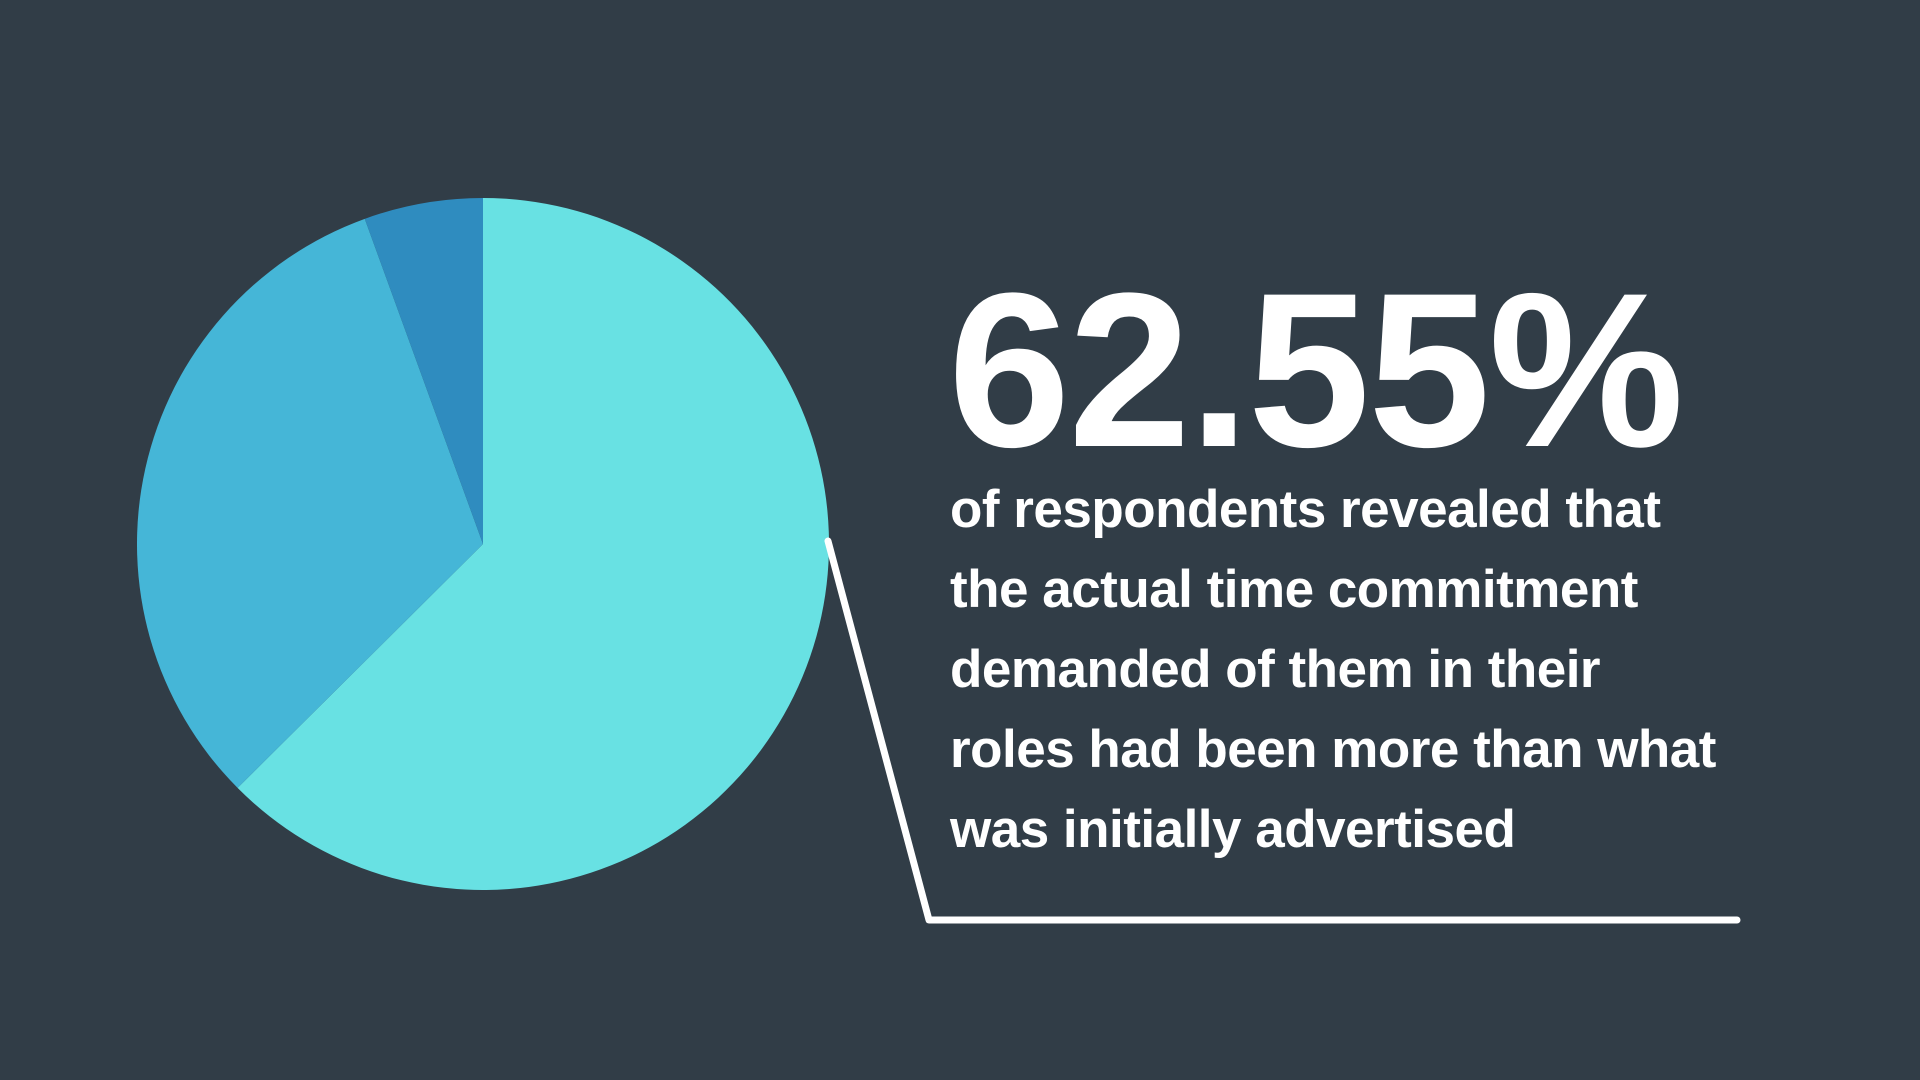  Describe the element at coordinates (1305, 509) in the screenshot. I see `stat-description-line: of respondents revealed that` at that location.